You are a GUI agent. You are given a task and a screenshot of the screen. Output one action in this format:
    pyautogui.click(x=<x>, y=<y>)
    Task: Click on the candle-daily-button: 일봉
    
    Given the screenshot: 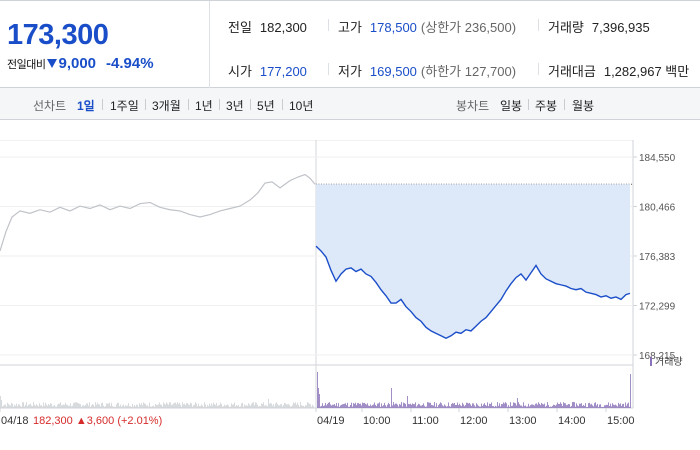 What is the action you would take?
    pyautogui.click(x=511, y=106)
    